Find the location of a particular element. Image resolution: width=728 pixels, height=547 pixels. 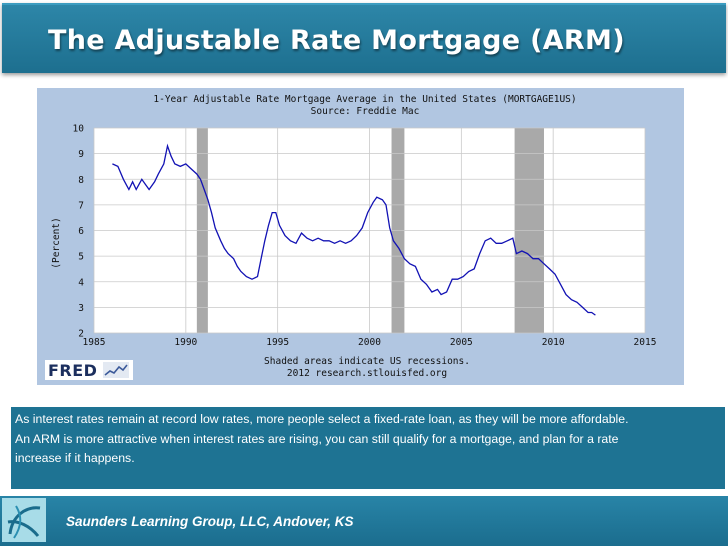

y-tick-label-2: 2 is located at coordinates (81, 334).